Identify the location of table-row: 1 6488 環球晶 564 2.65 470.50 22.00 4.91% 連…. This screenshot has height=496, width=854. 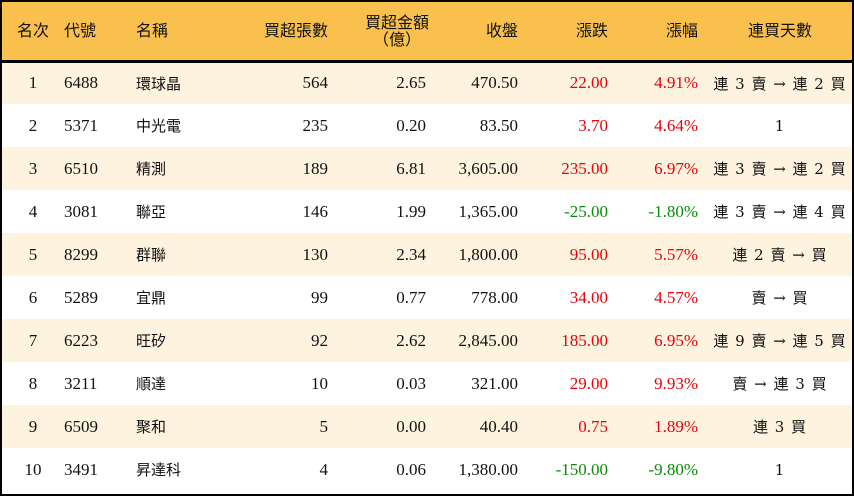
(427, 82).